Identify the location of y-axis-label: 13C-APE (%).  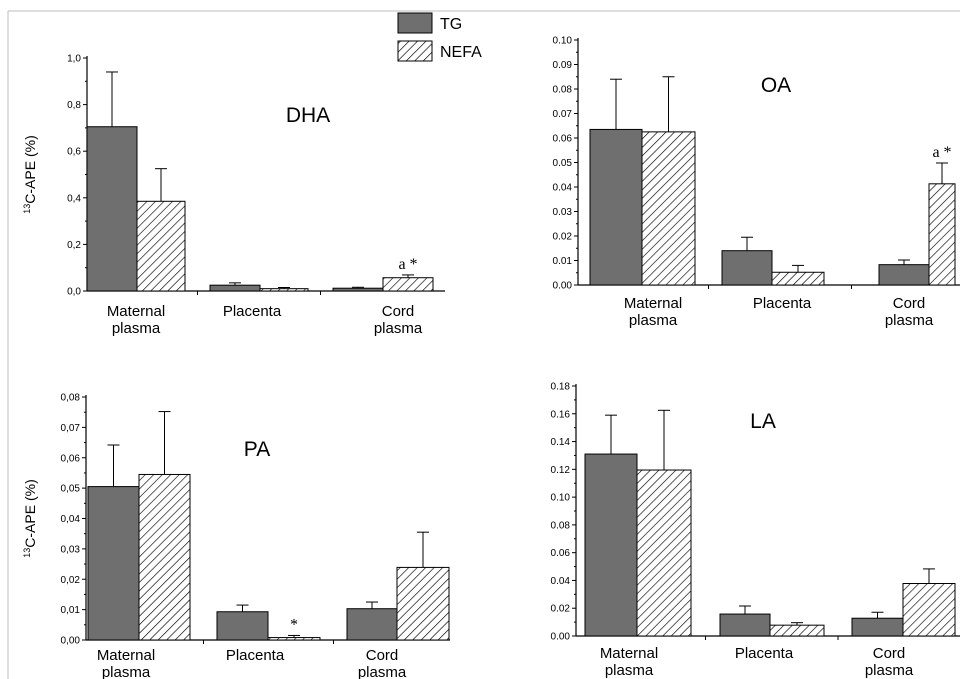
(30, 518).